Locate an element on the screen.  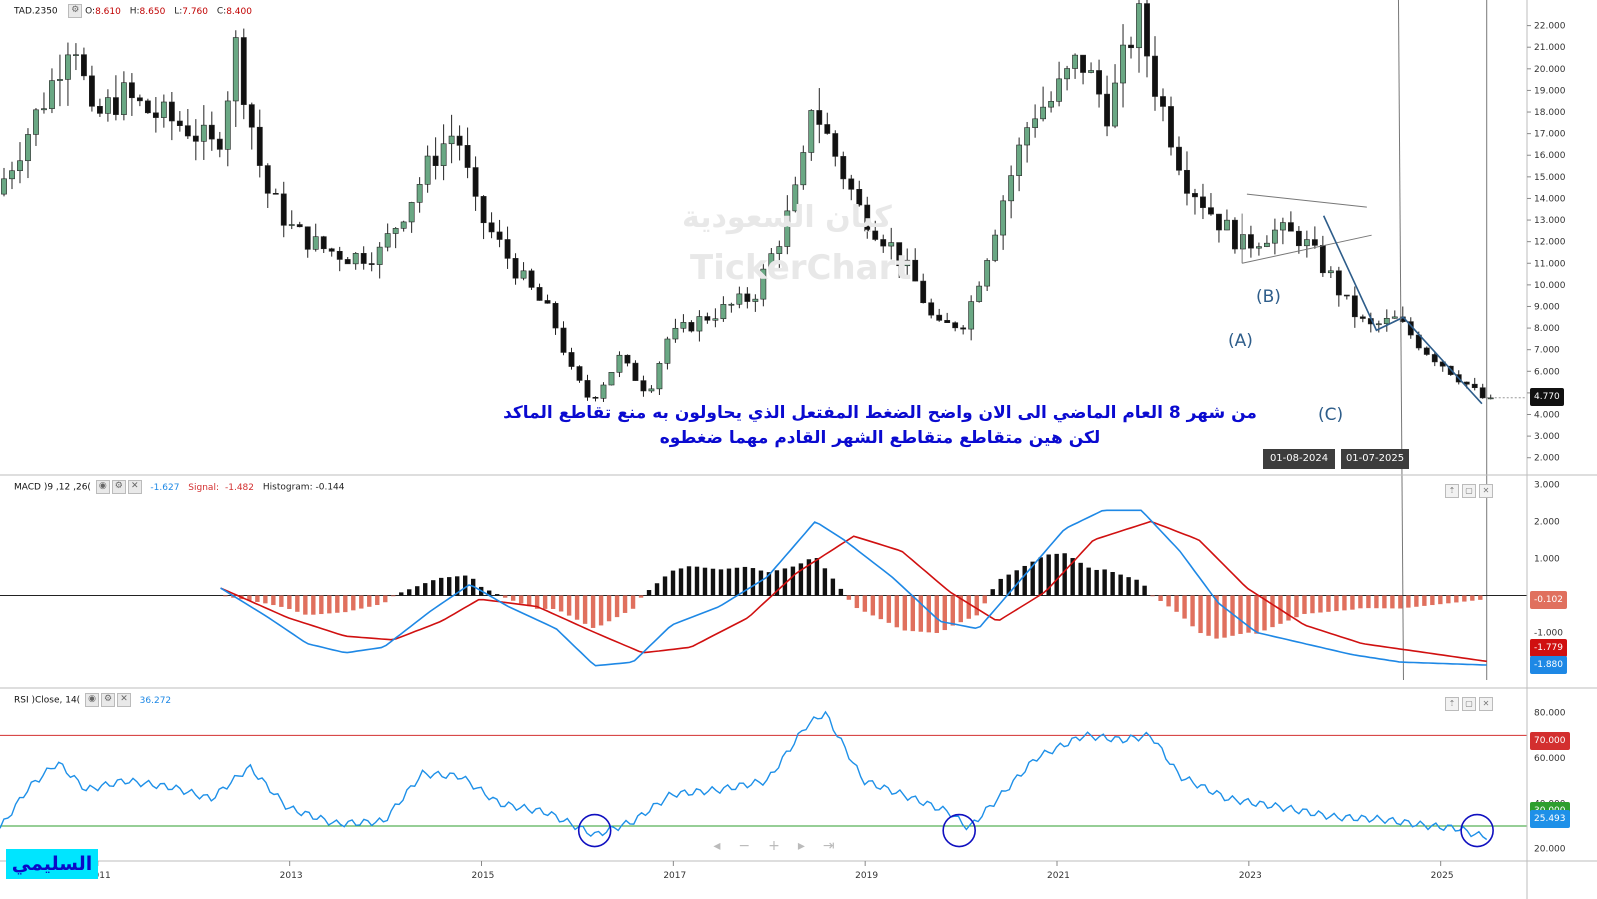
y-tick-label: 9.000 is located at coordinates (1547, 307).